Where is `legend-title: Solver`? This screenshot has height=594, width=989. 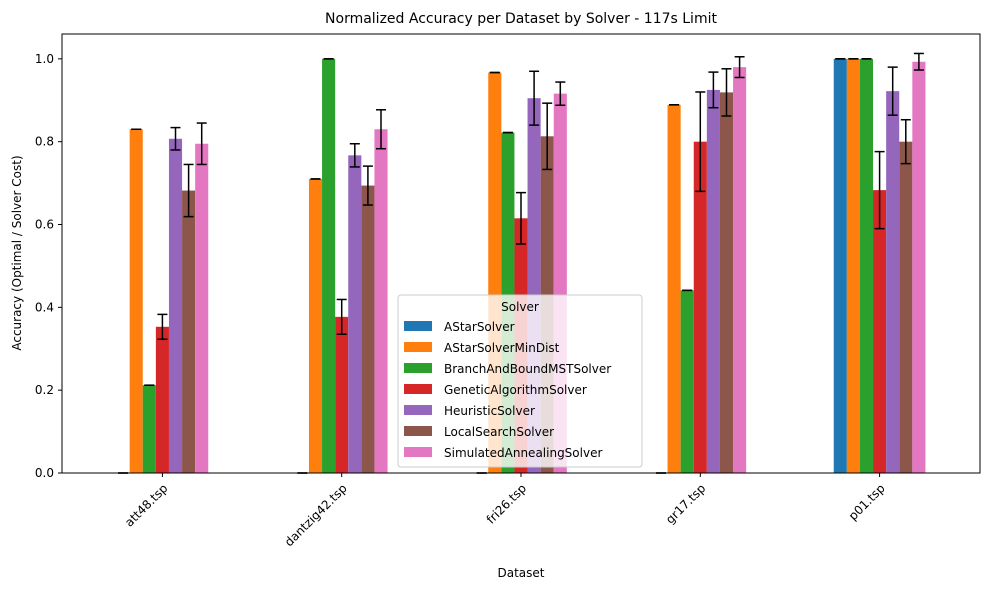
legend-title: Solver is located at coordinates (520, 307).